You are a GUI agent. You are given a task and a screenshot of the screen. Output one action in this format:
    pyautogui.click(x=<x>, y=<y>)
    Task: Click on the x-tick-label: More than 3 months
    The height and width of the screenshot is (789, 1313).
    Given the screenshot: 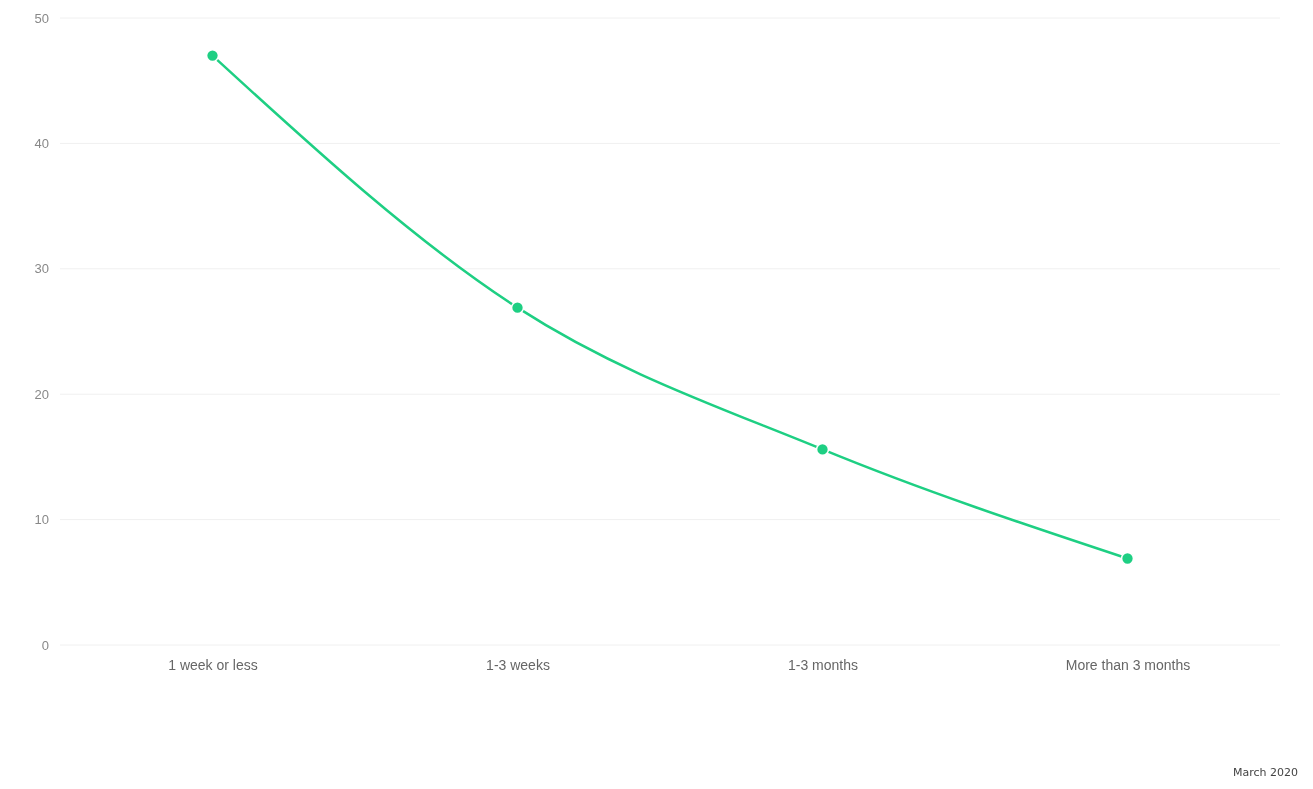 What is the action you would take?
    pyautogui.click(x=1128, y=665)
    